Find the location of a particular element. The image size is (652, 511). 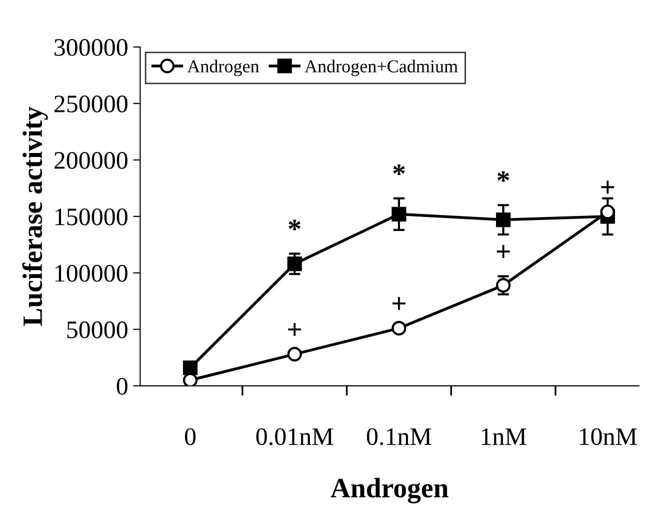

y-tick-label: 100000 is located at coordinates (92, 273).